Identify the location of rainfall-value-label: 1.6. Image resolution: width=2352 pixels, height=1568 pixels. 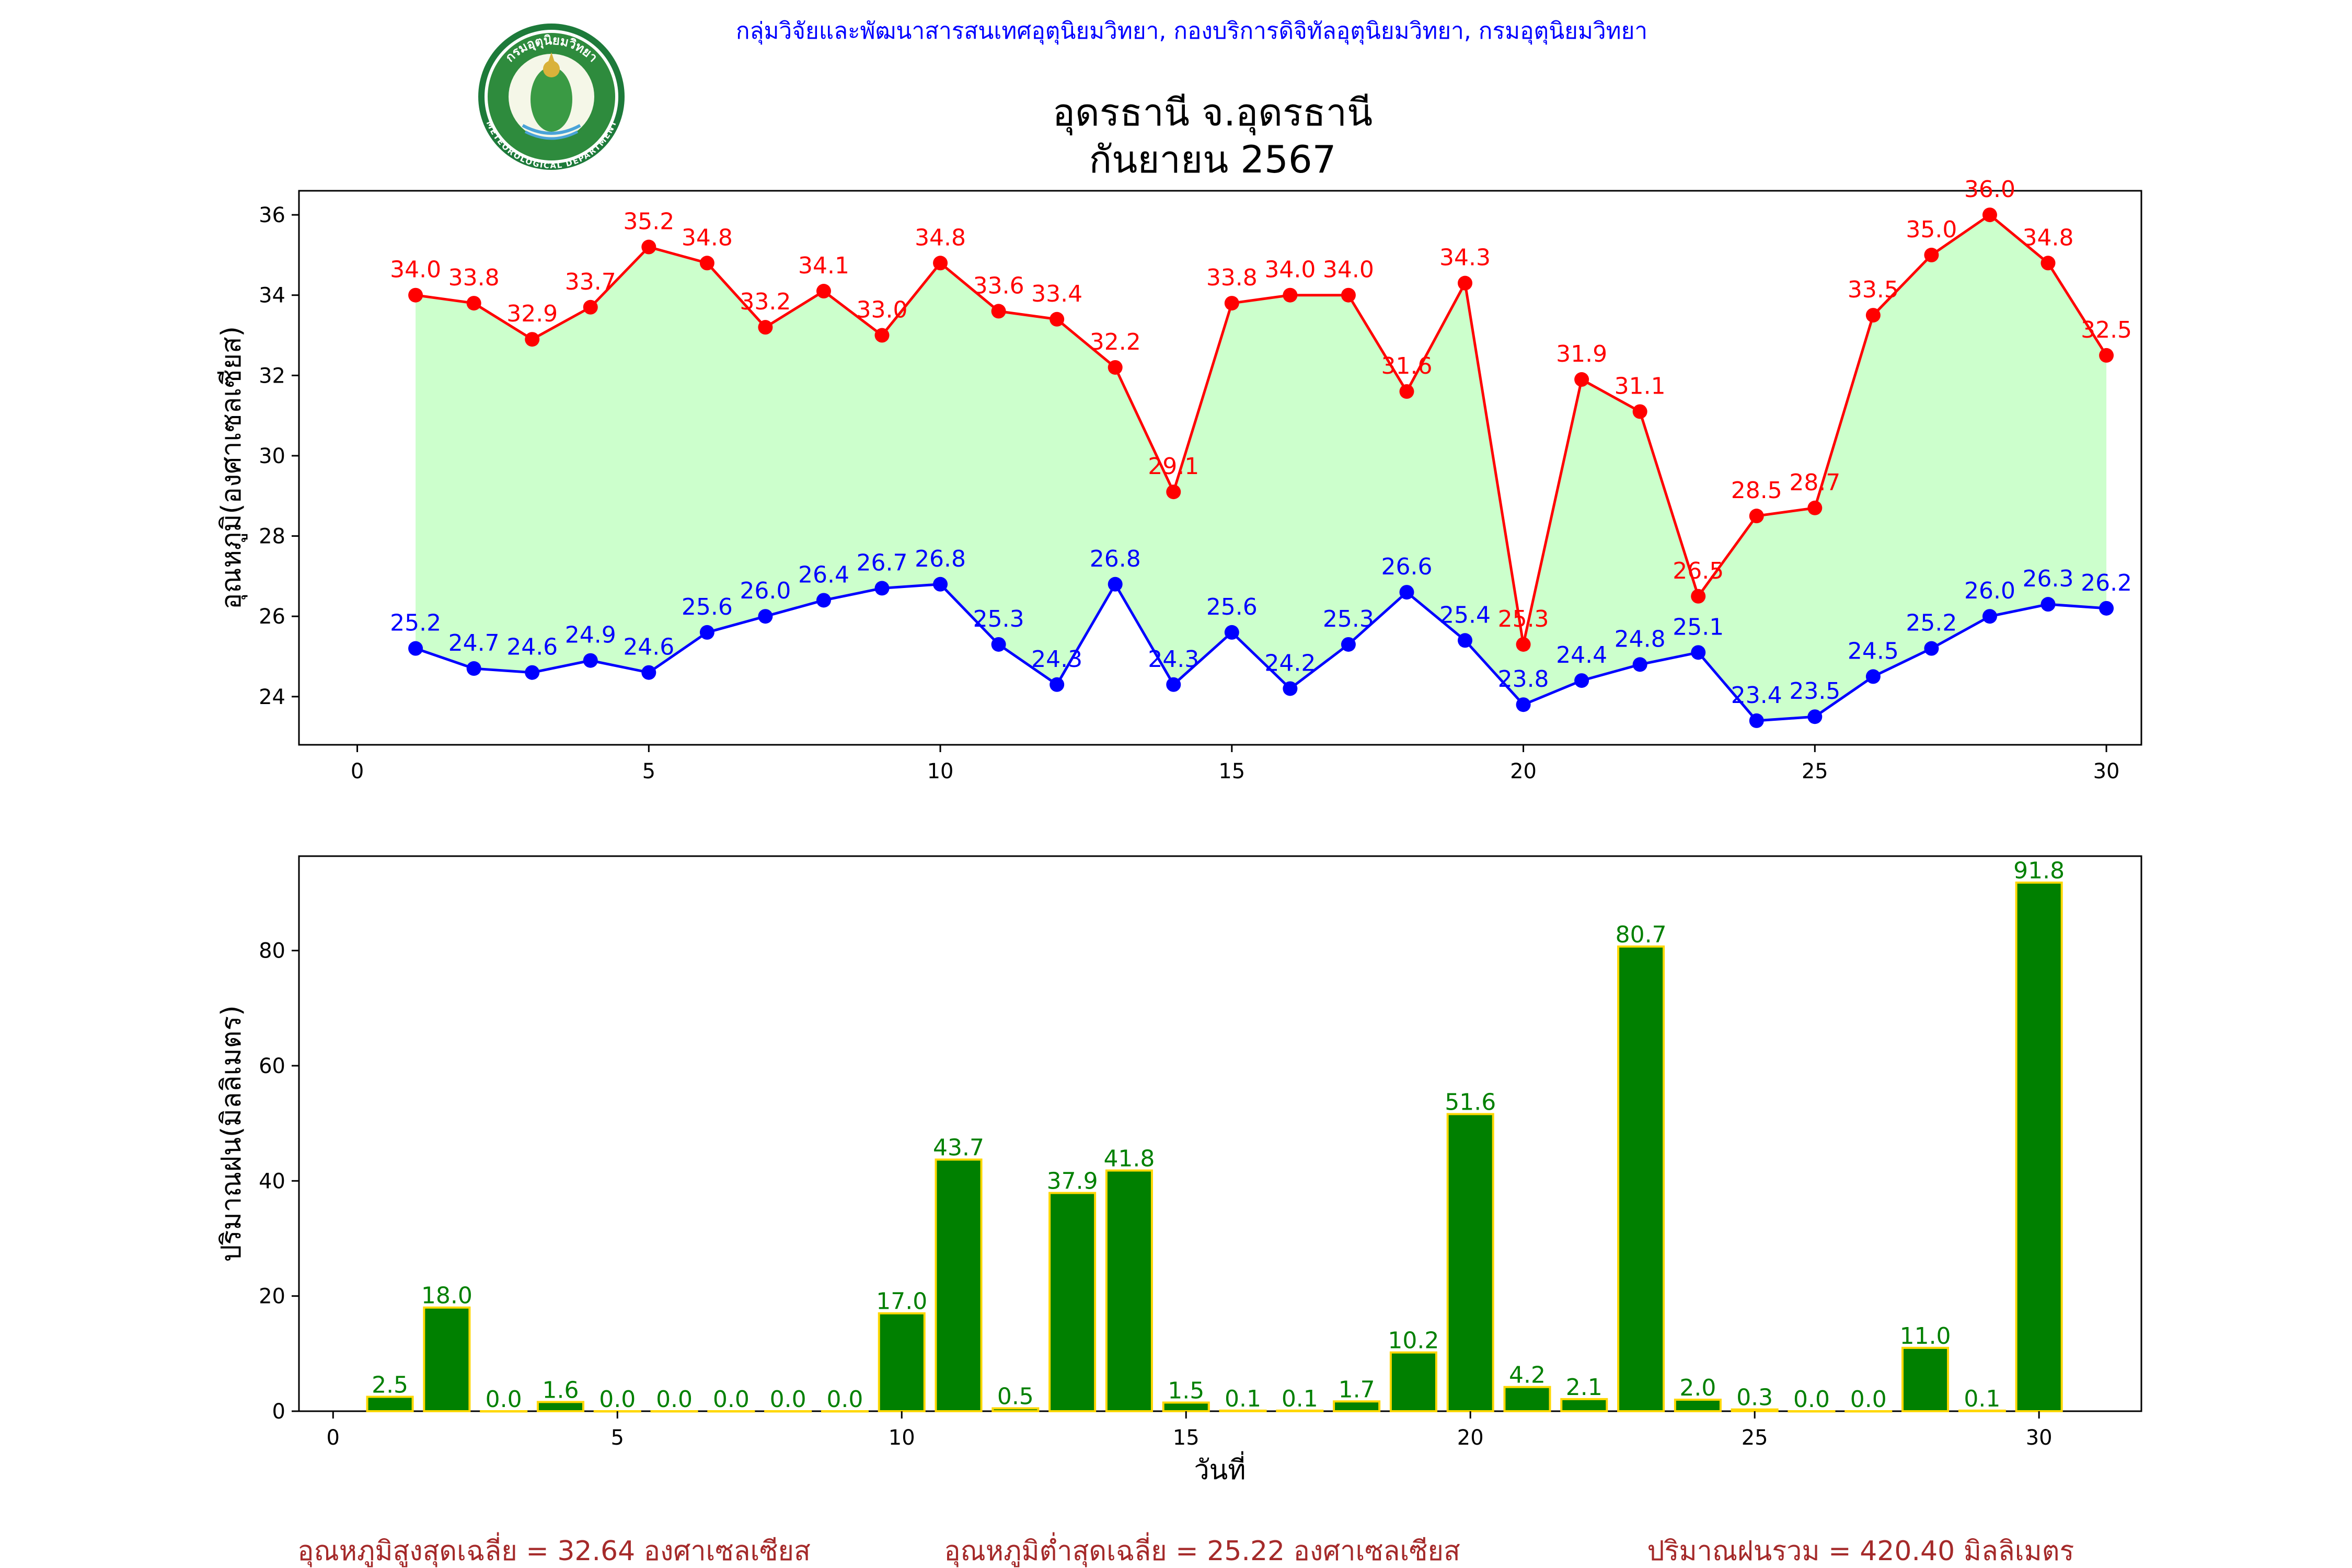
(560, 1390).